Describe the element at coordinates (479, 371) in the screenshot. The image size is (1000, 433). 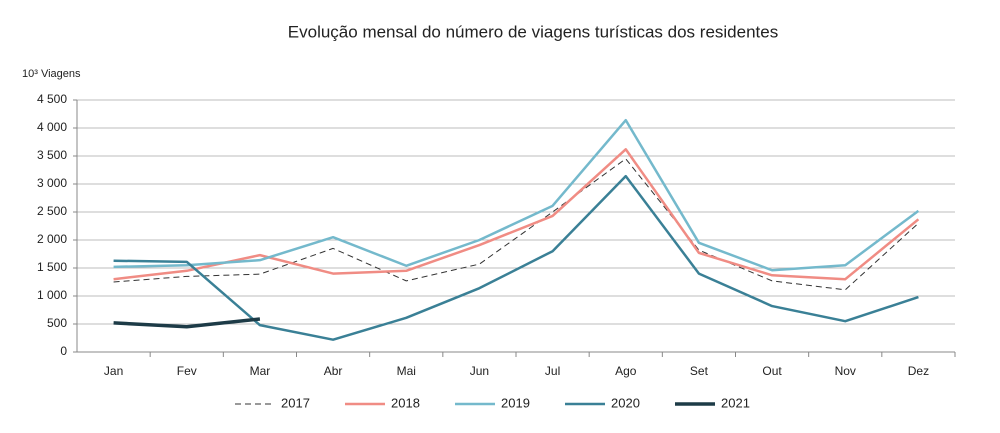
I see `x-tick-label: Jun` at that location.